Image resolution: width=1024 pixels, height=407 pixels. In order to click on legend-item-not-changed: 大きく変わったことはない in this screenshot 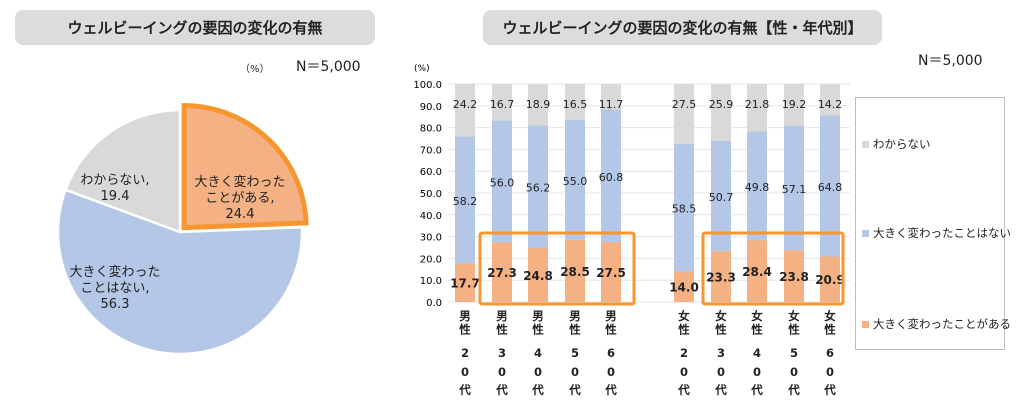, I will do `click(936, 233)`.